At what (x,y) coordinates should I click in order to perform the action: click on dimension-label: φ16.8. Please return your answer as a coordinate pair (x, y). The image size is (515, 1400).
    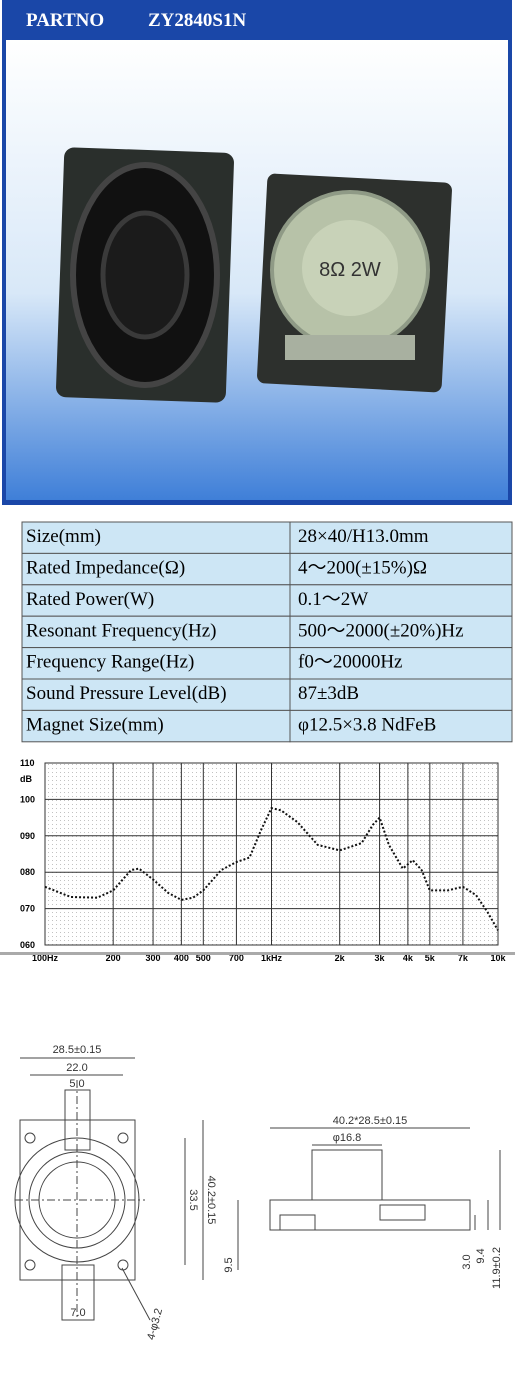
    Looking at the image, I should click on (347, 1138).